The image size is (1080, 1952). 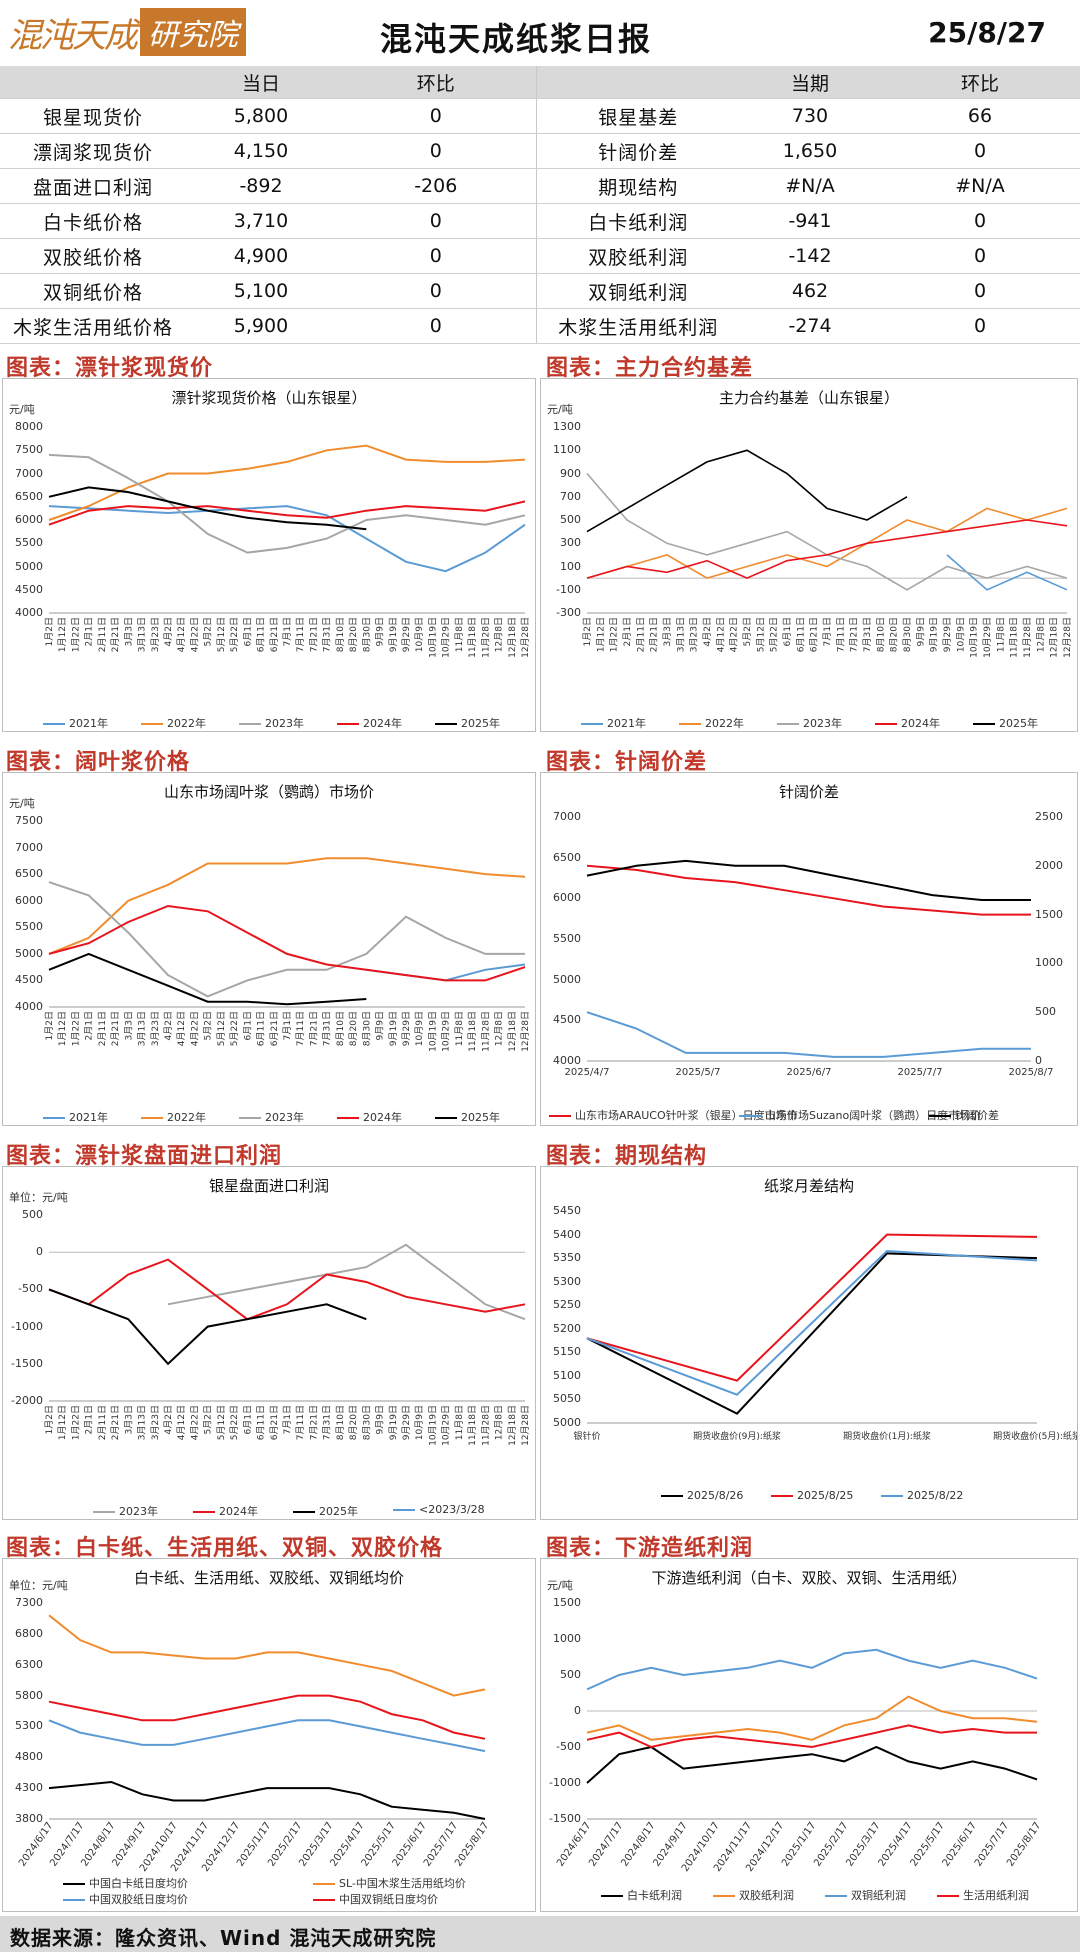 I want to click on y-tick-label: 5000, so click(x=567, y=979).